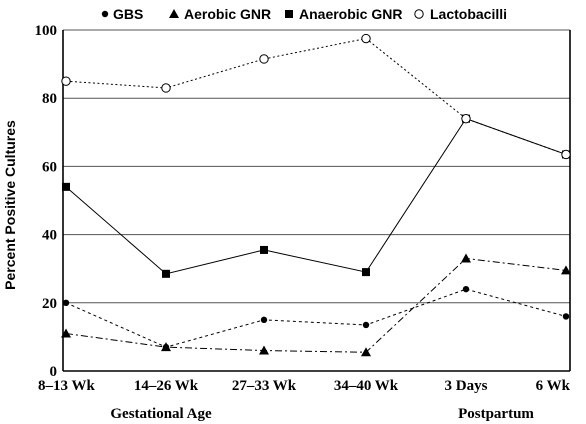 Image resolution: width=586 pixels, height=424 pixels. I want to click on y-tick-label-0: 0, so click(54, 372).